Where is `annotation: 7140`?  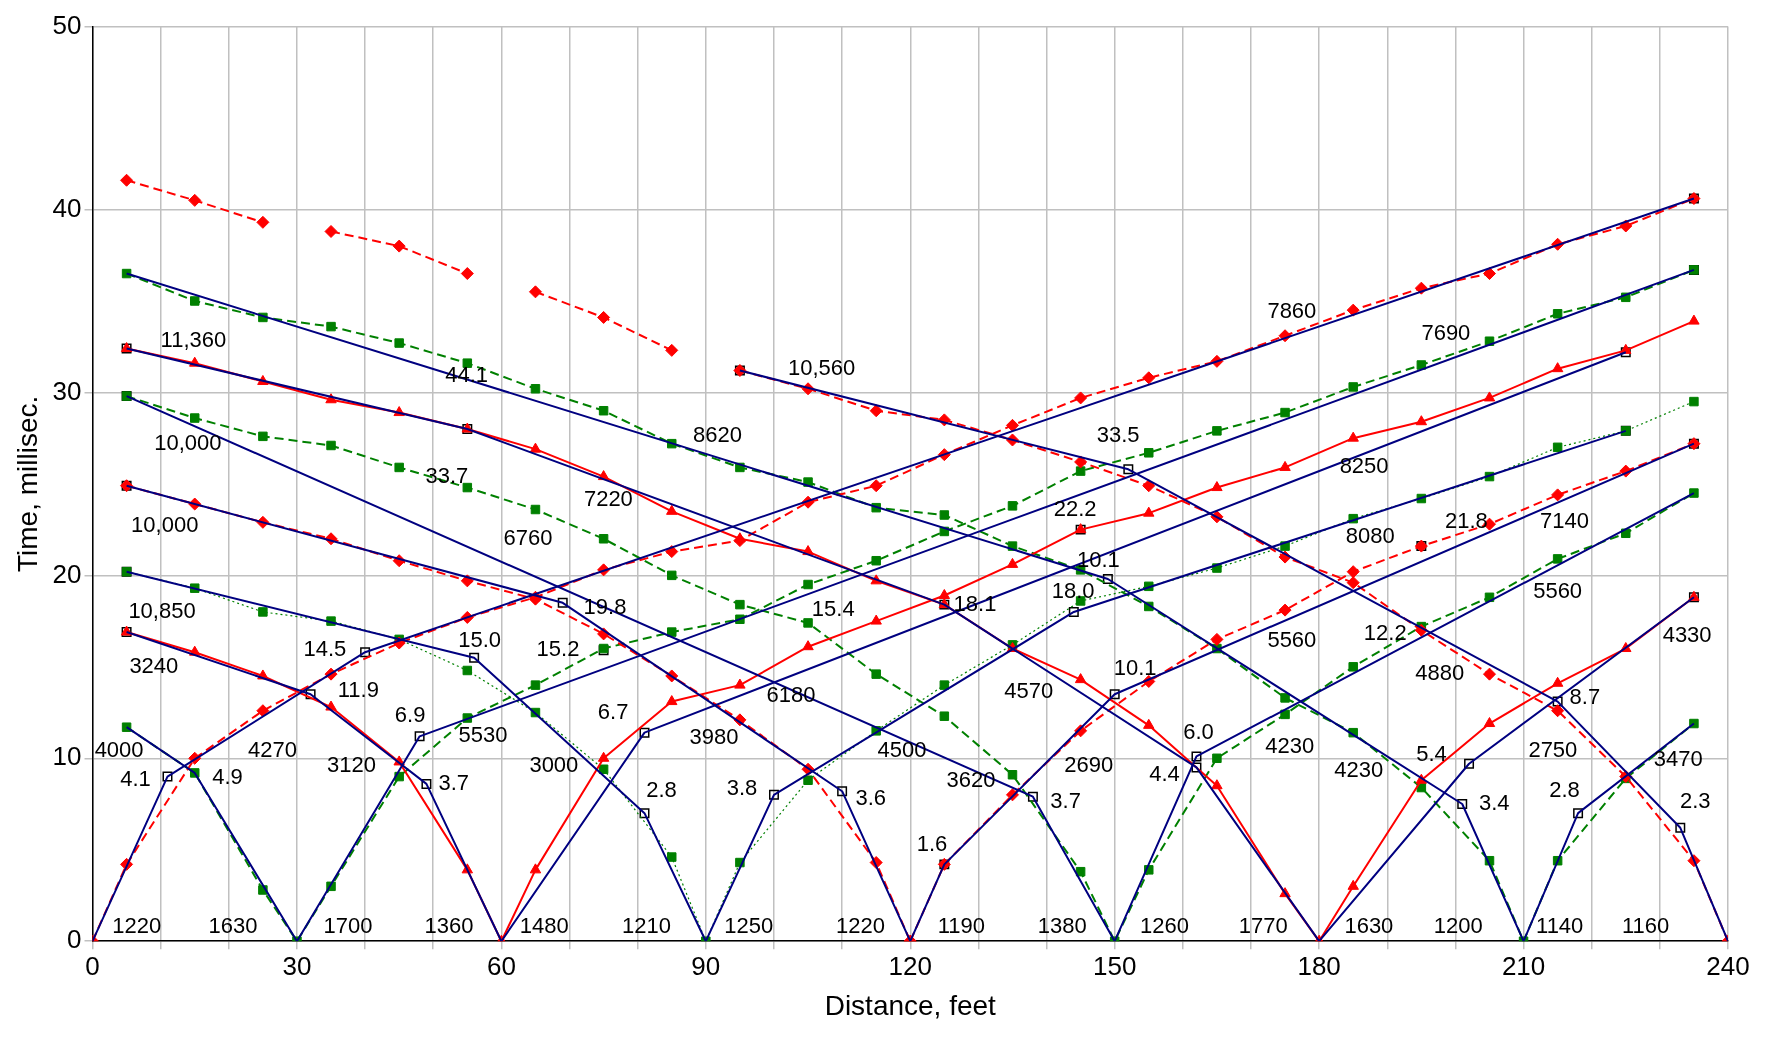
annotation: 7140 is located at coordinates (1564, 521).